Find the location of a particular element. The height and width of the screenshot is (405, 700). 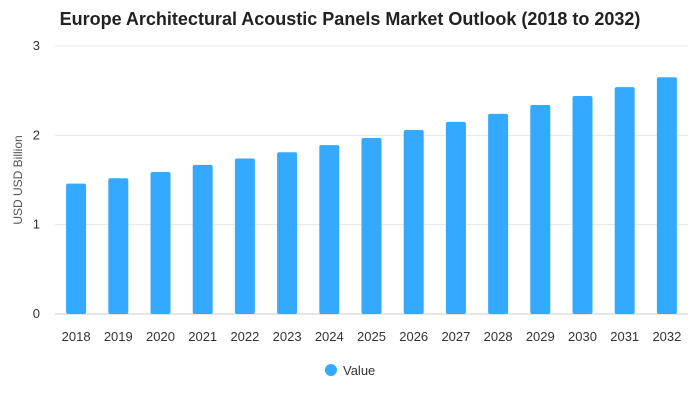

y-tick-label: 0 is located at coordinates (36, 313).